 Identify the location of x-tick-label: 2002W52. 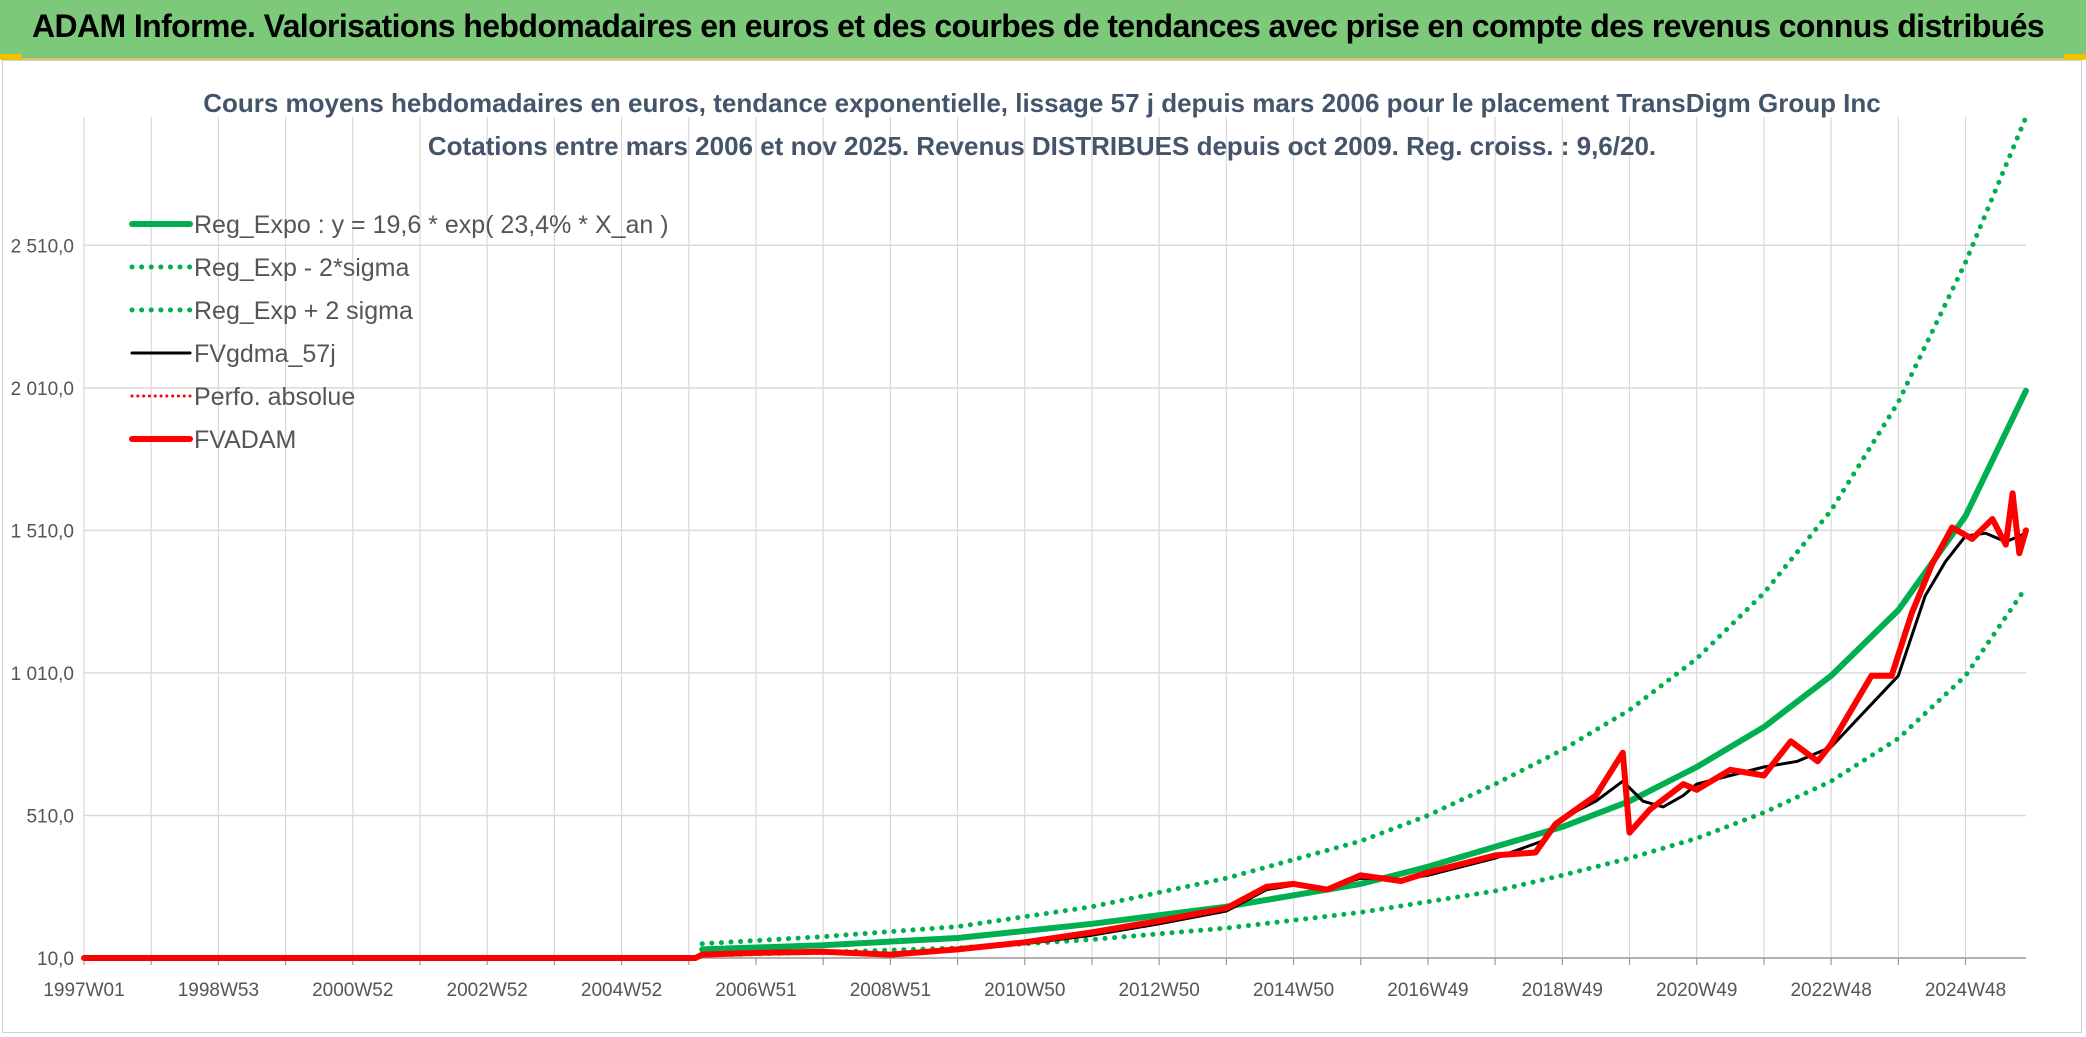
(487, 990).